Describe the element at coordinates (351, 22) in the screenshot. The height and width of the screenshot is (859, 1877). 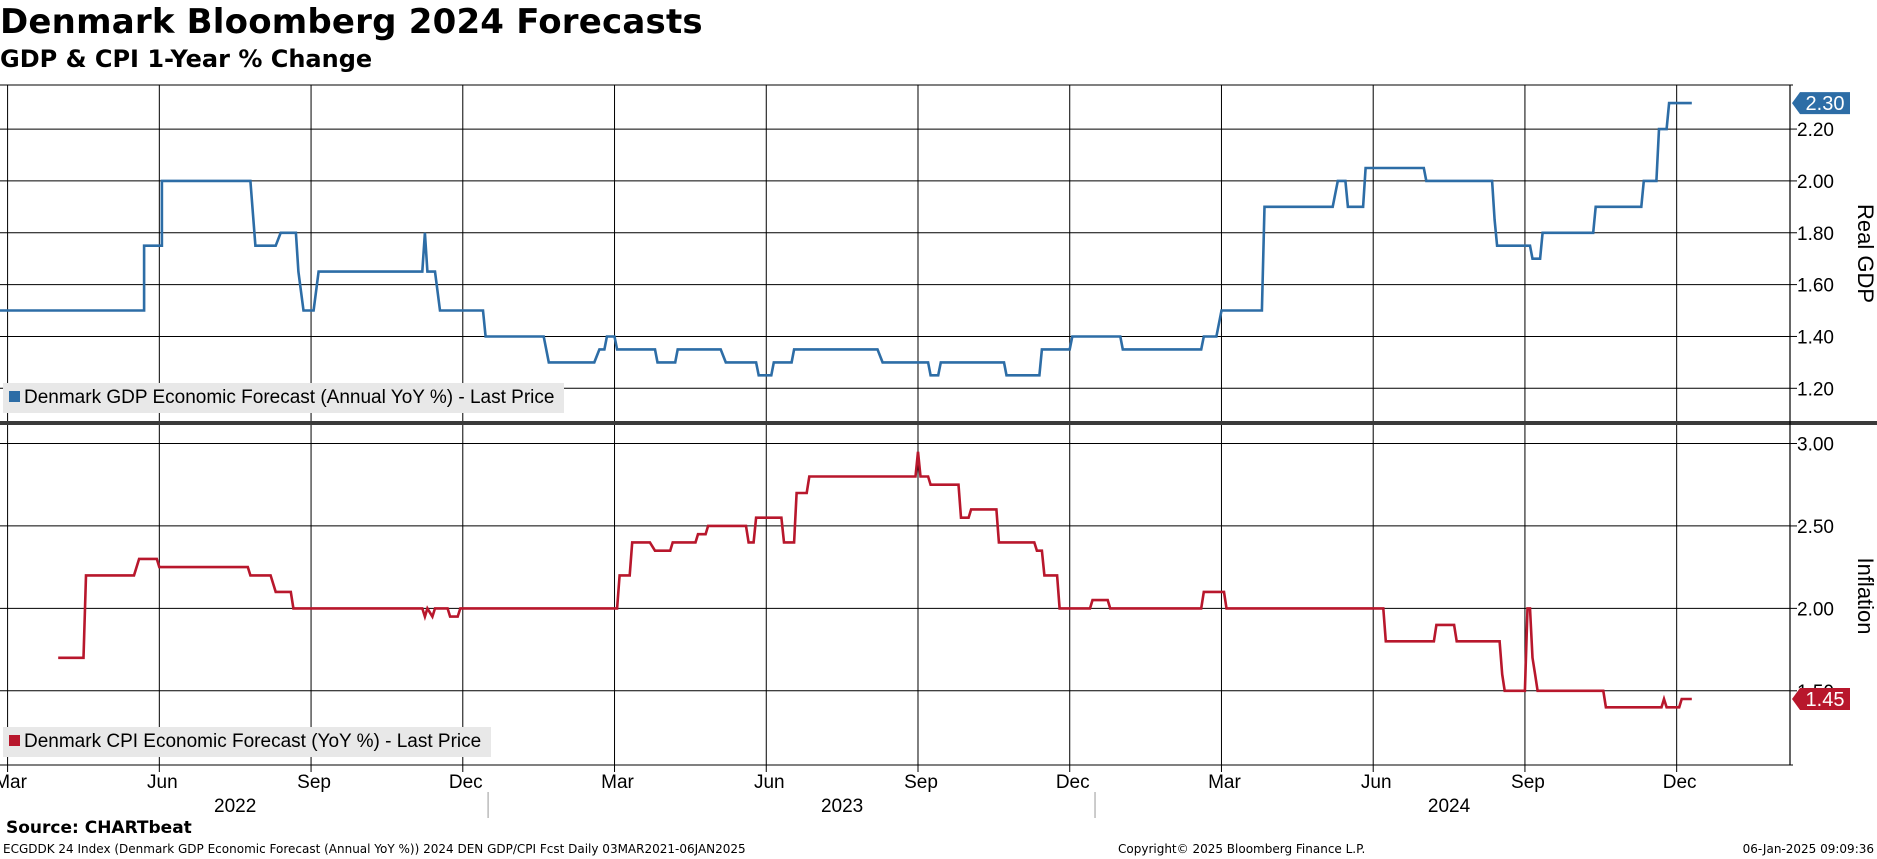
I see `chart-title: Denmark Bloomberg 2024 Forecasts` at that location.